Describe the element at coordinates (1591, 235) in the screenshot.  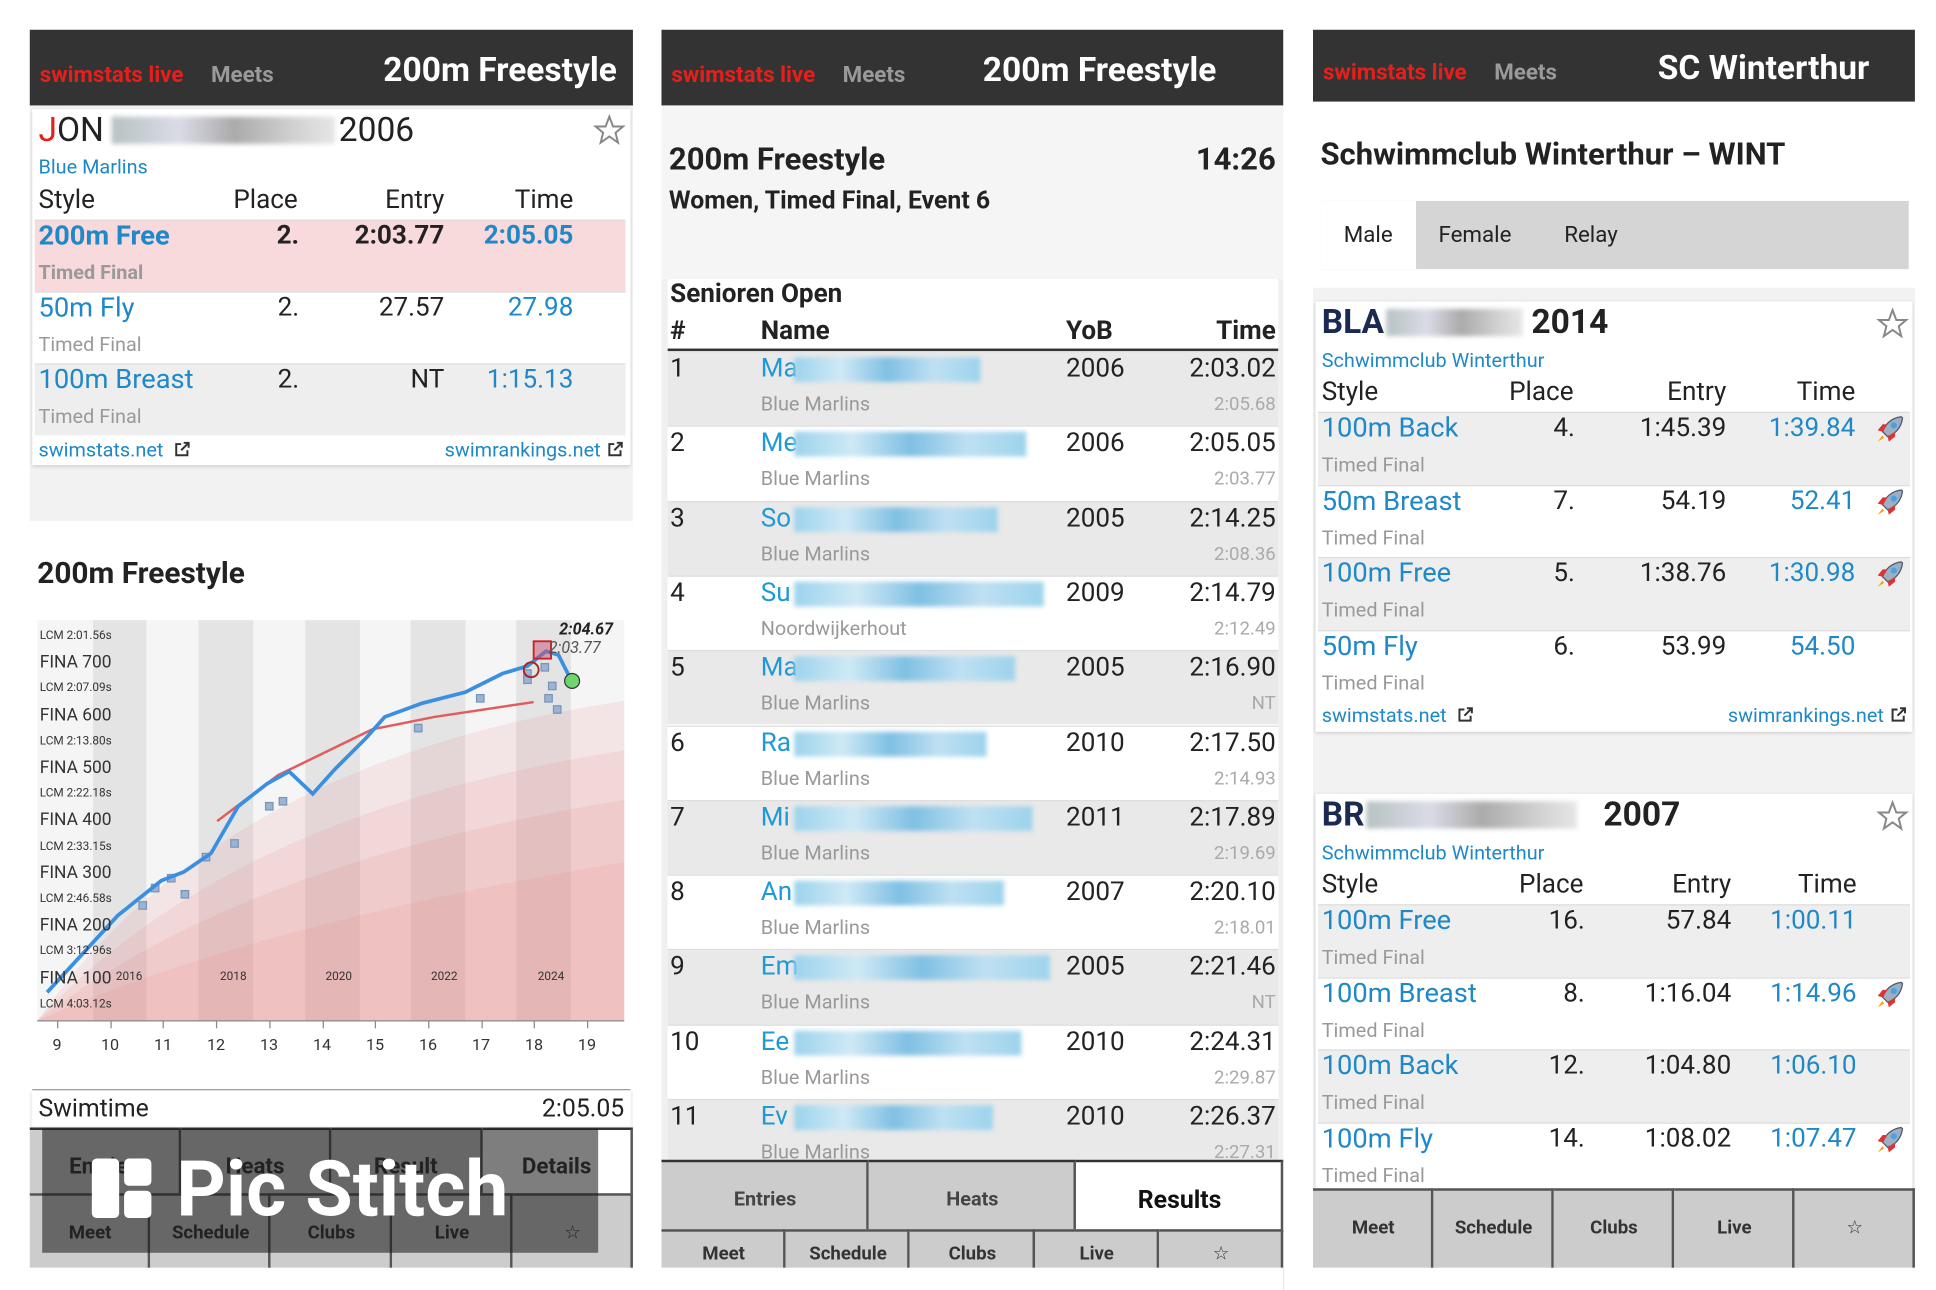
I see `gender-tab-label: Relay` at that location.